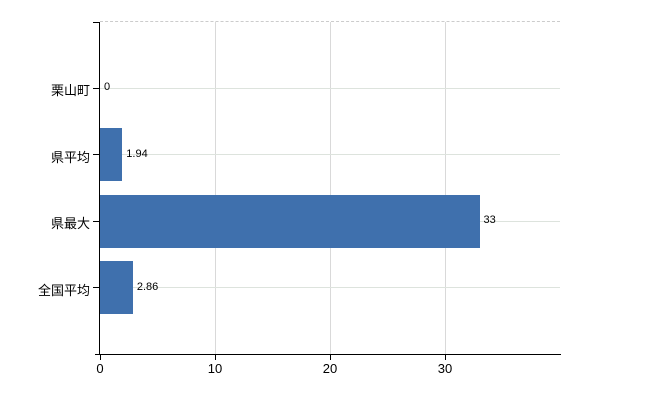 The image size is (650, 400). Describe the element at coordinates (147, 286) in the screenshot. I see `bar-value-label: 2.86` at that location.